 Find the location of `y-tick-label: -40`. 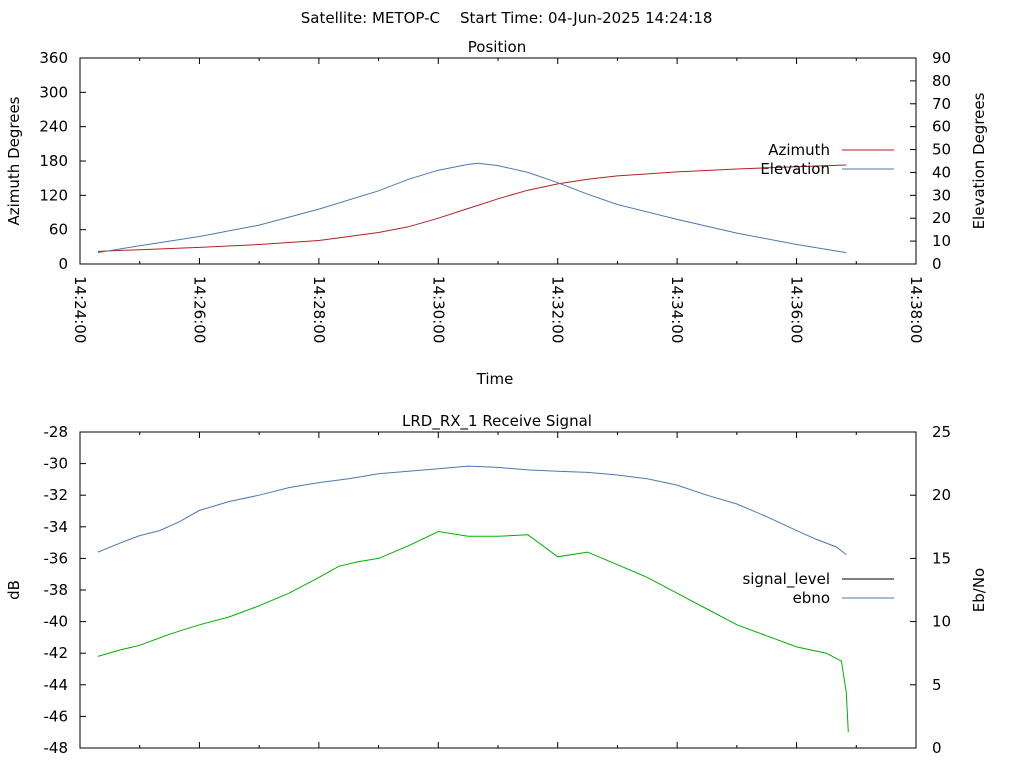

y-tick-label: -40 is located at coordinates (56, 622).